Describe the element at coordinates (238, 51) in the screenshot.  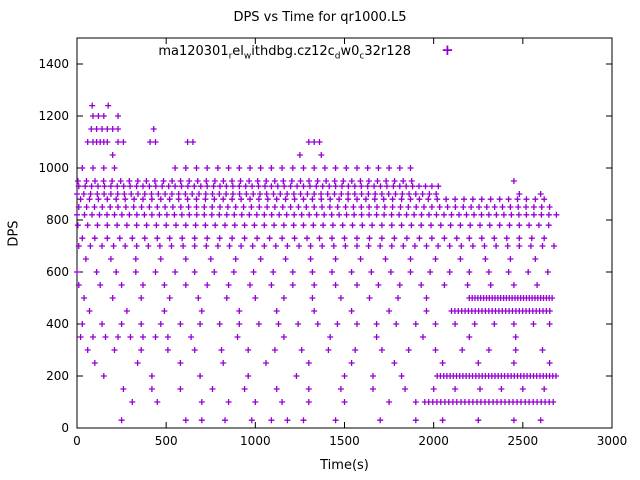
I see `legend-text-segment: el` at that location.